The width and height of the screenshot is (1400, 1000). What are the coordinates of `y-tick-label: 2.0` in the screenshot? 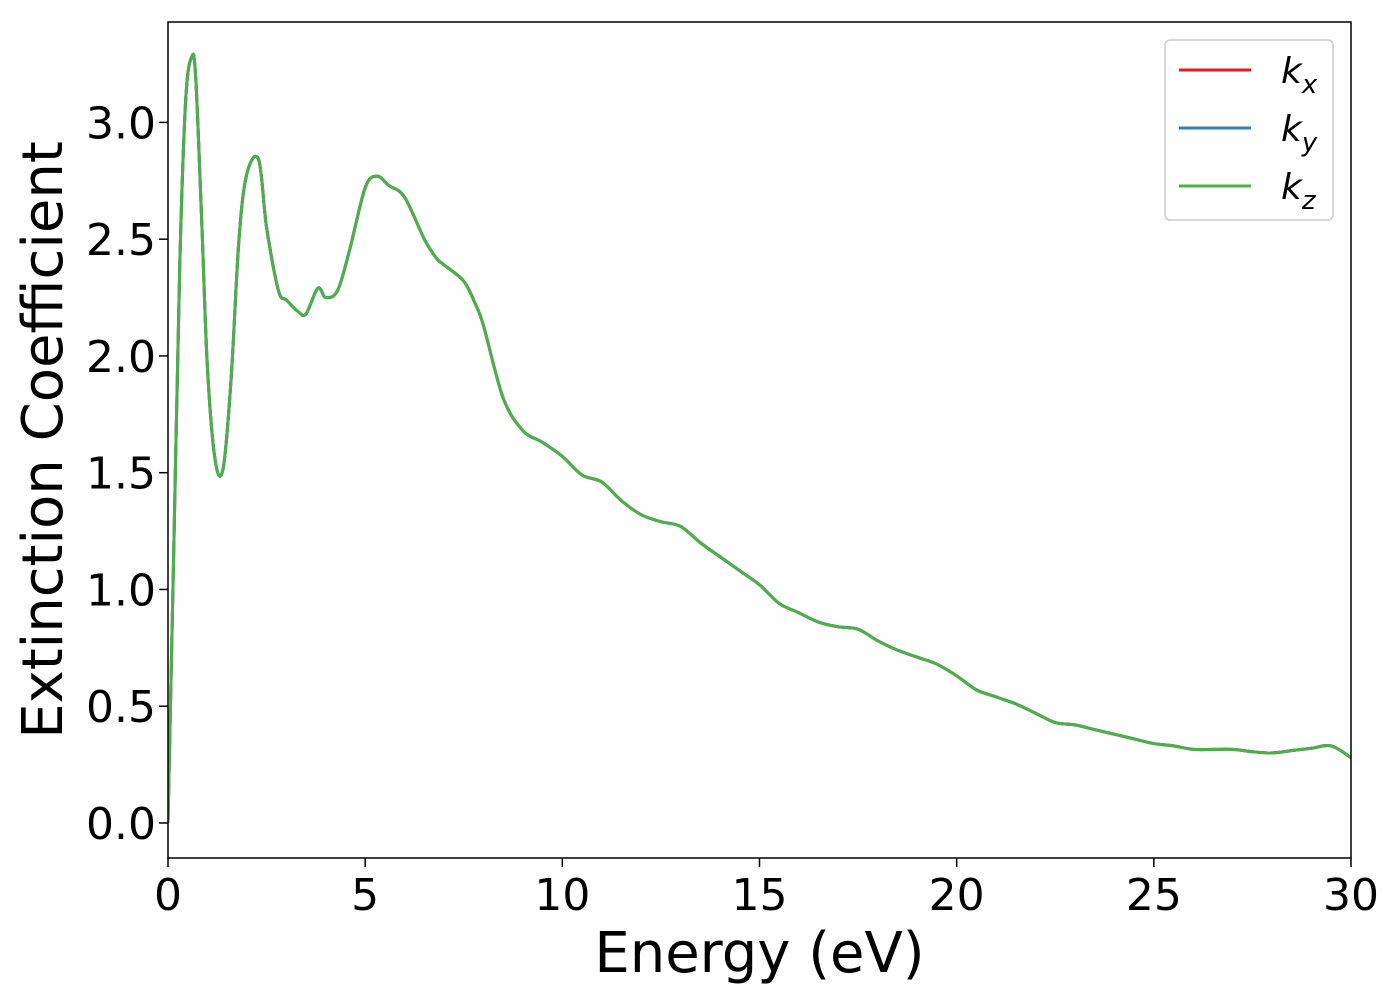 It's located at (121, 357).